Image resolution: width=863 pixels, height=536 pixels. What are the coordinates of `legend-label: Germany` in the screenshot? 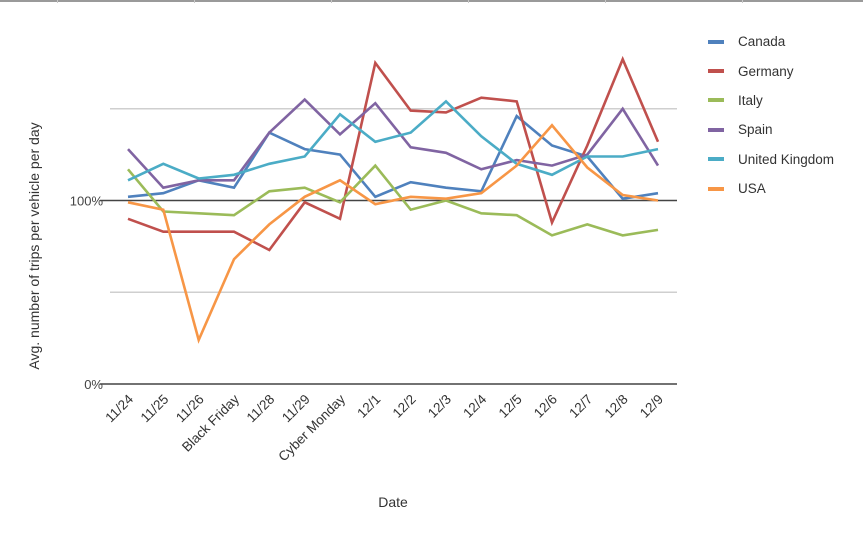 It's located at (766, 71).